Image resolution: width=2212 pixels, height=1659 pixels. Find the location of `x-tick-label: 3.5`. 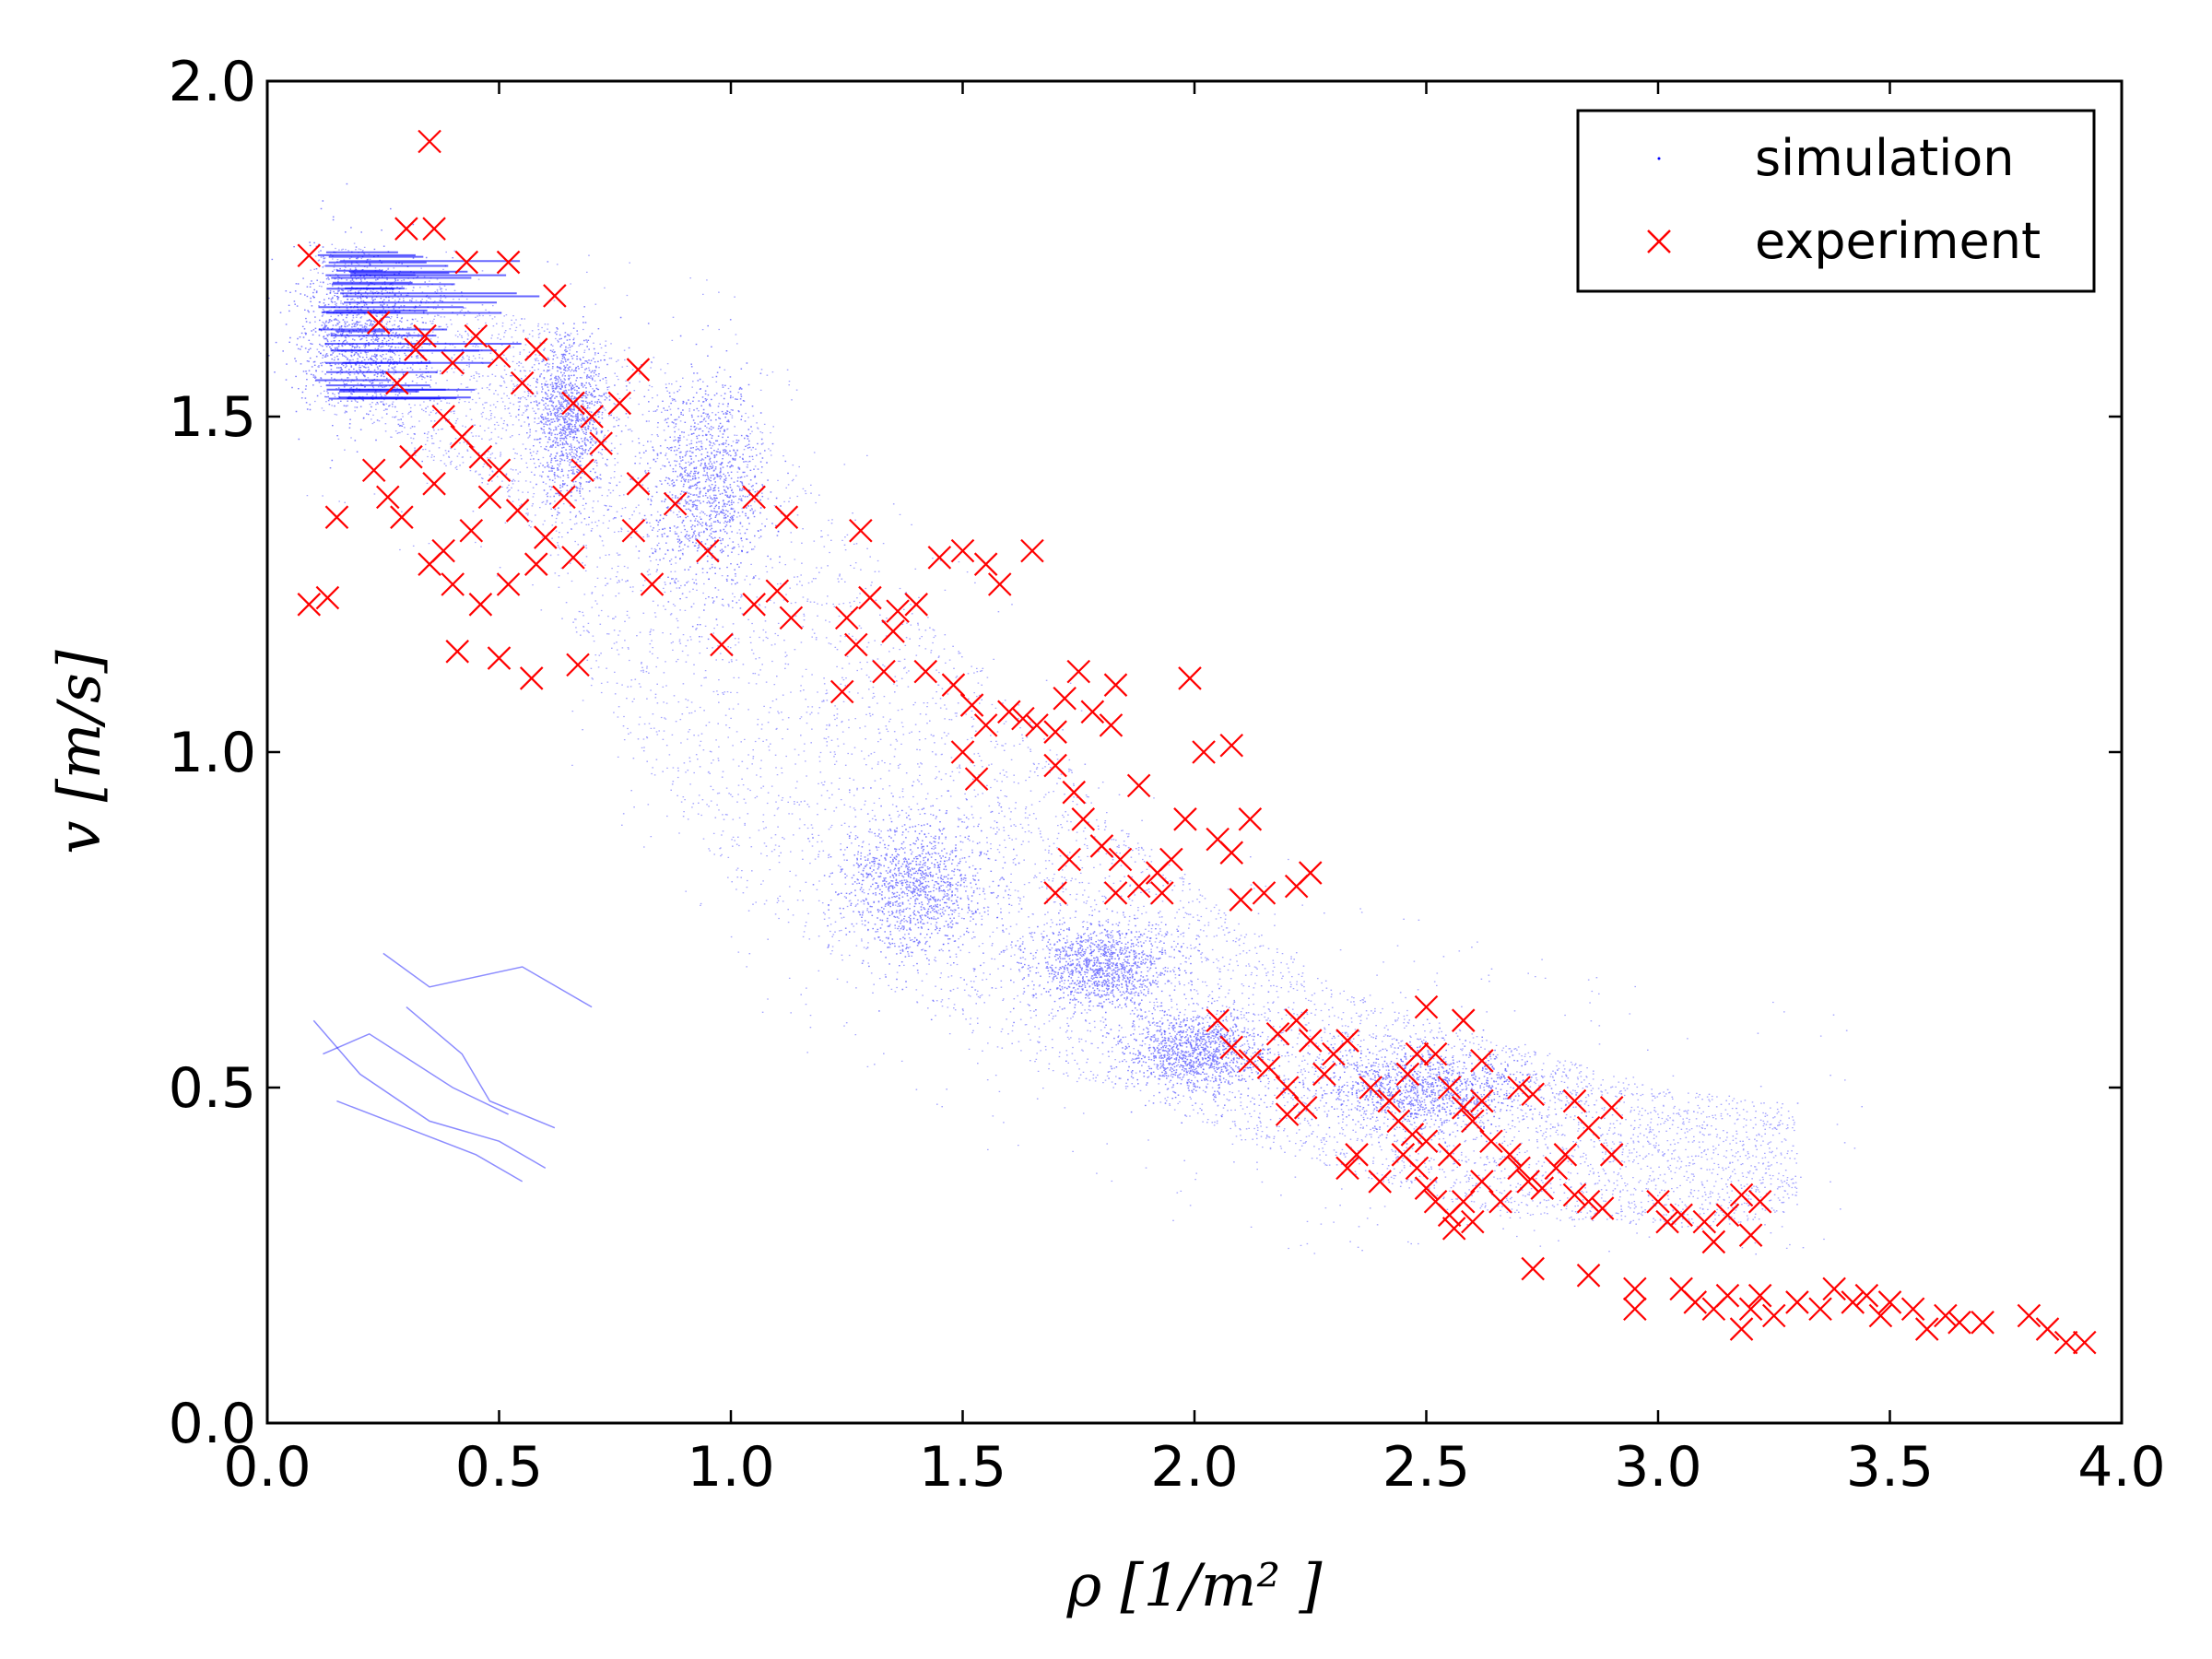

x-tick-label: 3.5 is located at coordinates (1890, 1467).